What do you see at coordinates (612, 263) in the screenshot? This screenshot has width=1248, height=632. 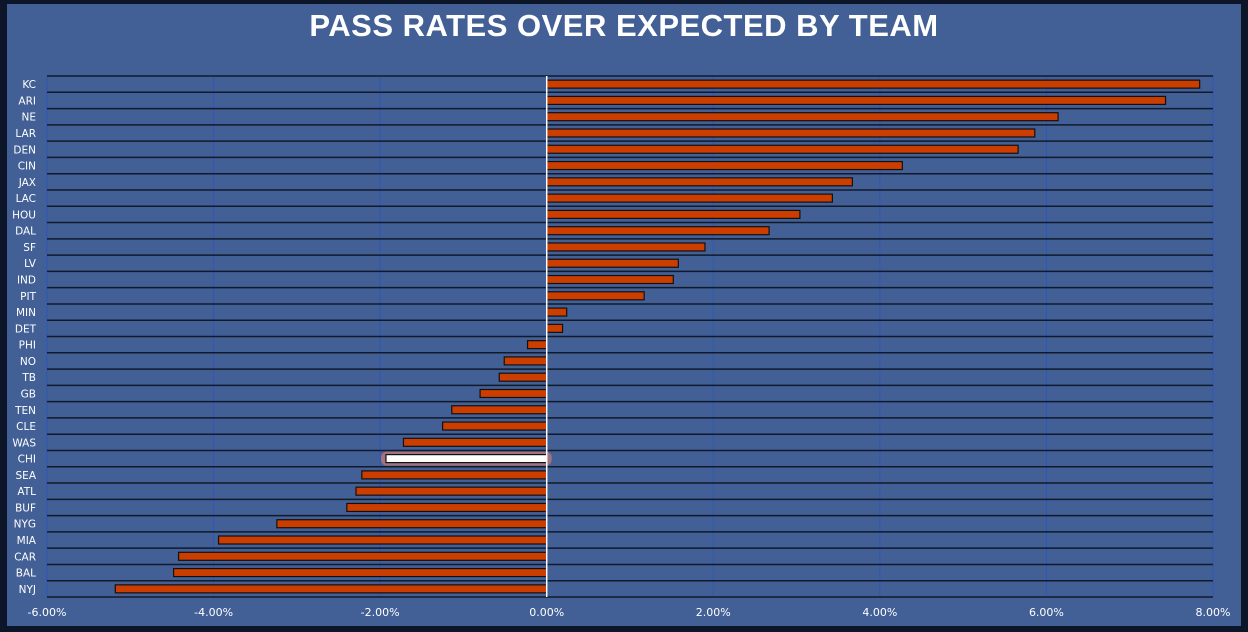 I see `bar-lv` at bounding box center [612, 263].